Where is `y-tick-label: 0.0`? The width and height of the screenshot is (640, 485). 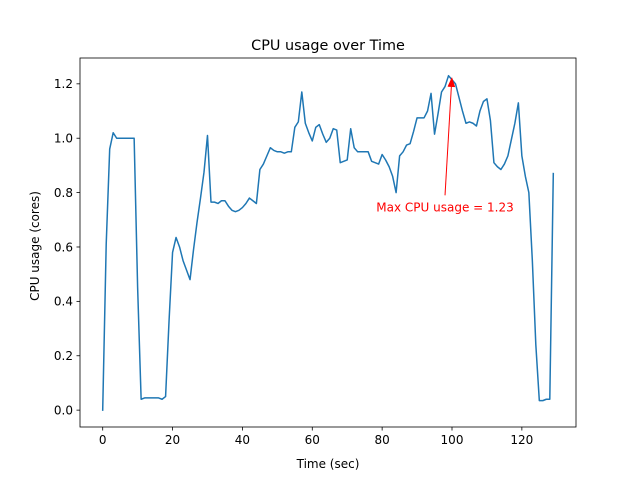 y-tick-label: 0.0 is located at coordinates (63, 410).